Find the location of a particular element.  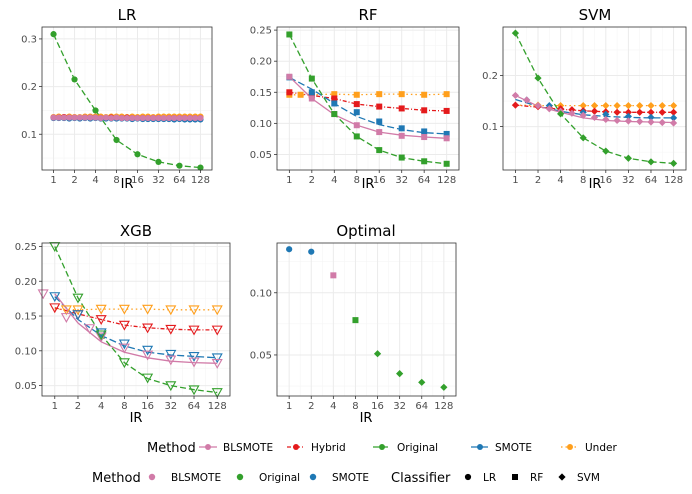

x-axis-title-optimal: IR is located at coordinates (366, 418).